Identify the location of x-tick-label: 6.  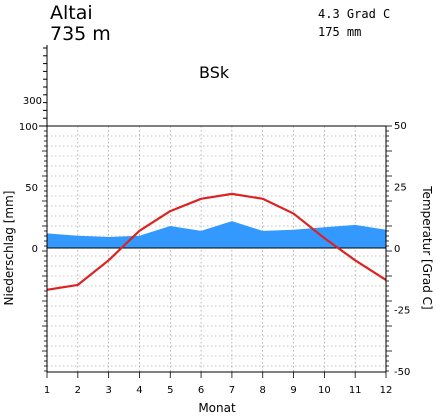
(201, 390).